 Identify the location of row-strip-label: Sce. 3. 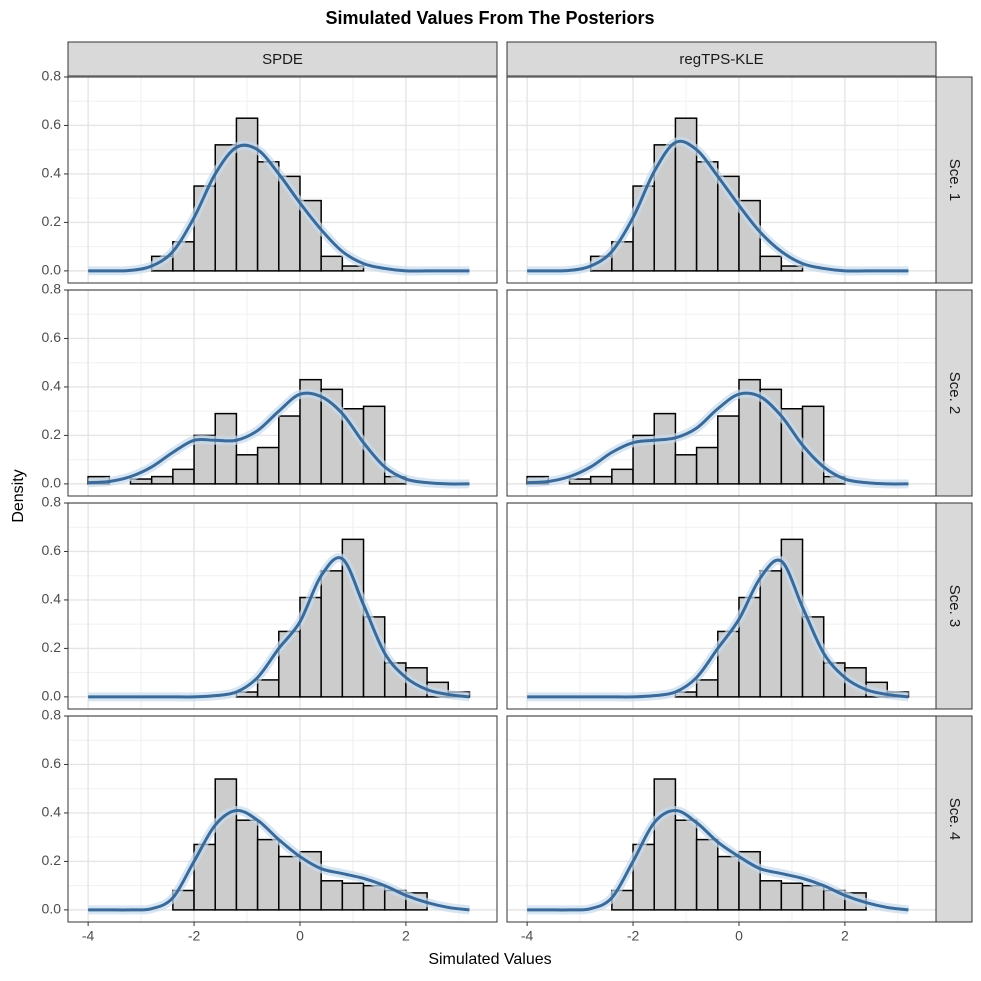
(954, 606).